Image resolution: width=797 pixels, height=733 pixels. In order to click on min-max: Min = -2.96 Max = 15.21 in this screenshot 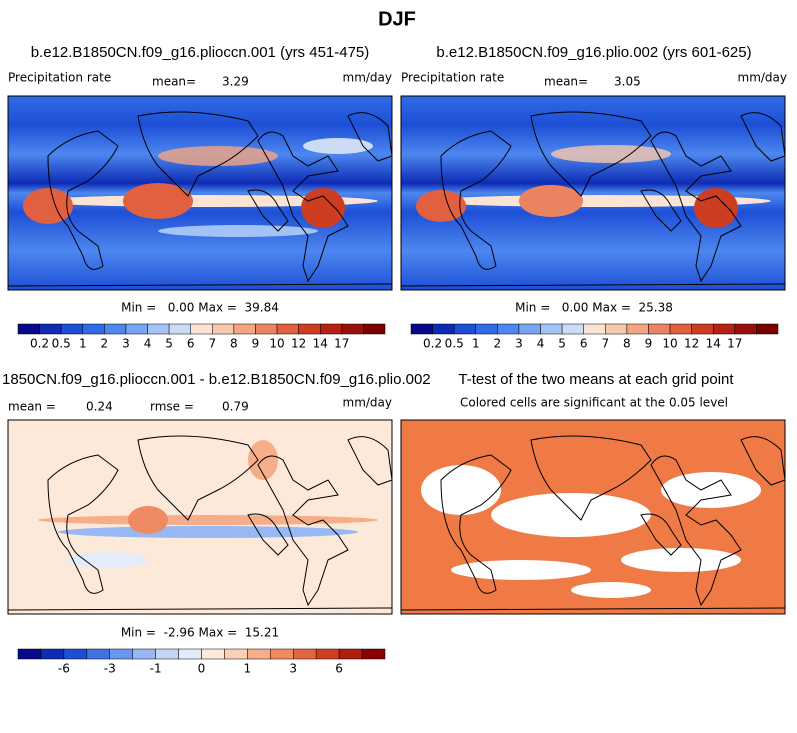, I will do `click(200, 633)`.